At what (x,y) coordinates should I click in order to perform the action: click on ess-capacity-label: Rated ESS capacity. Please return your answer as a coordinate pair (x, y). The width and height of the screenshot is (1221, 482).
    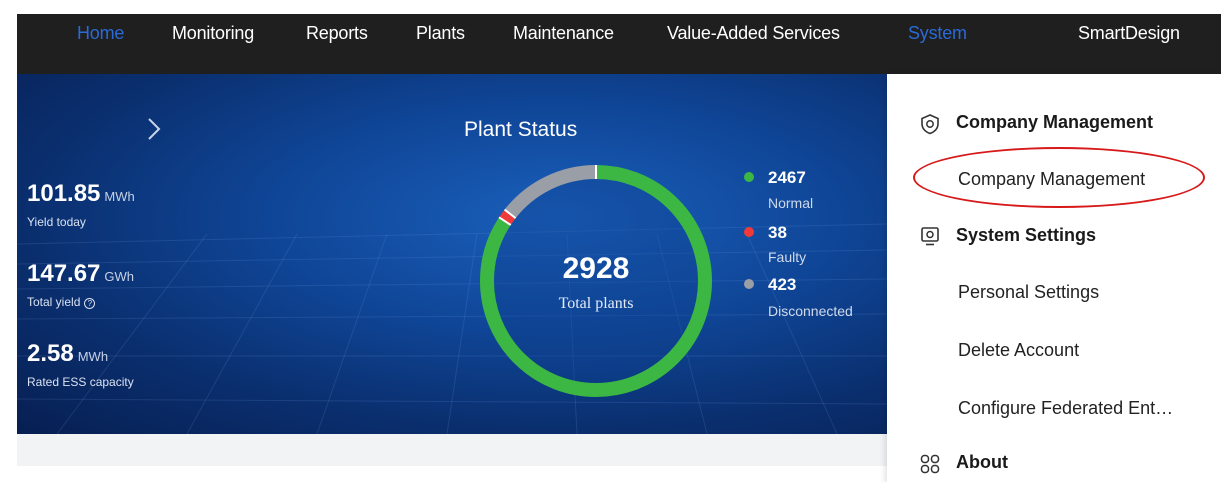
    Looking at the image, I should click on (80, 382).